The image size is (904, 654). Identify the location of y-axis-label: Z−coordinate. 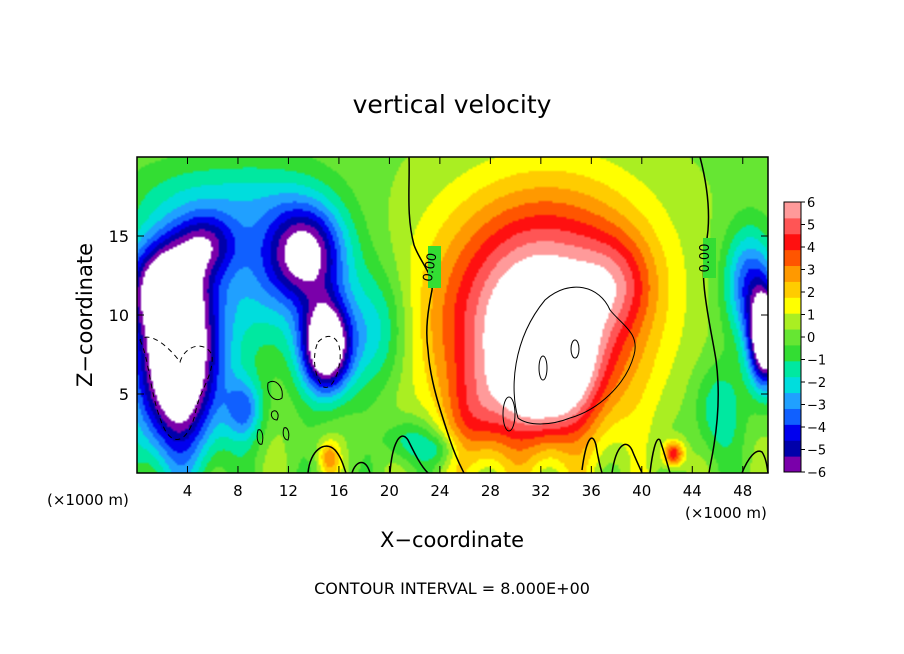
(85, 315).